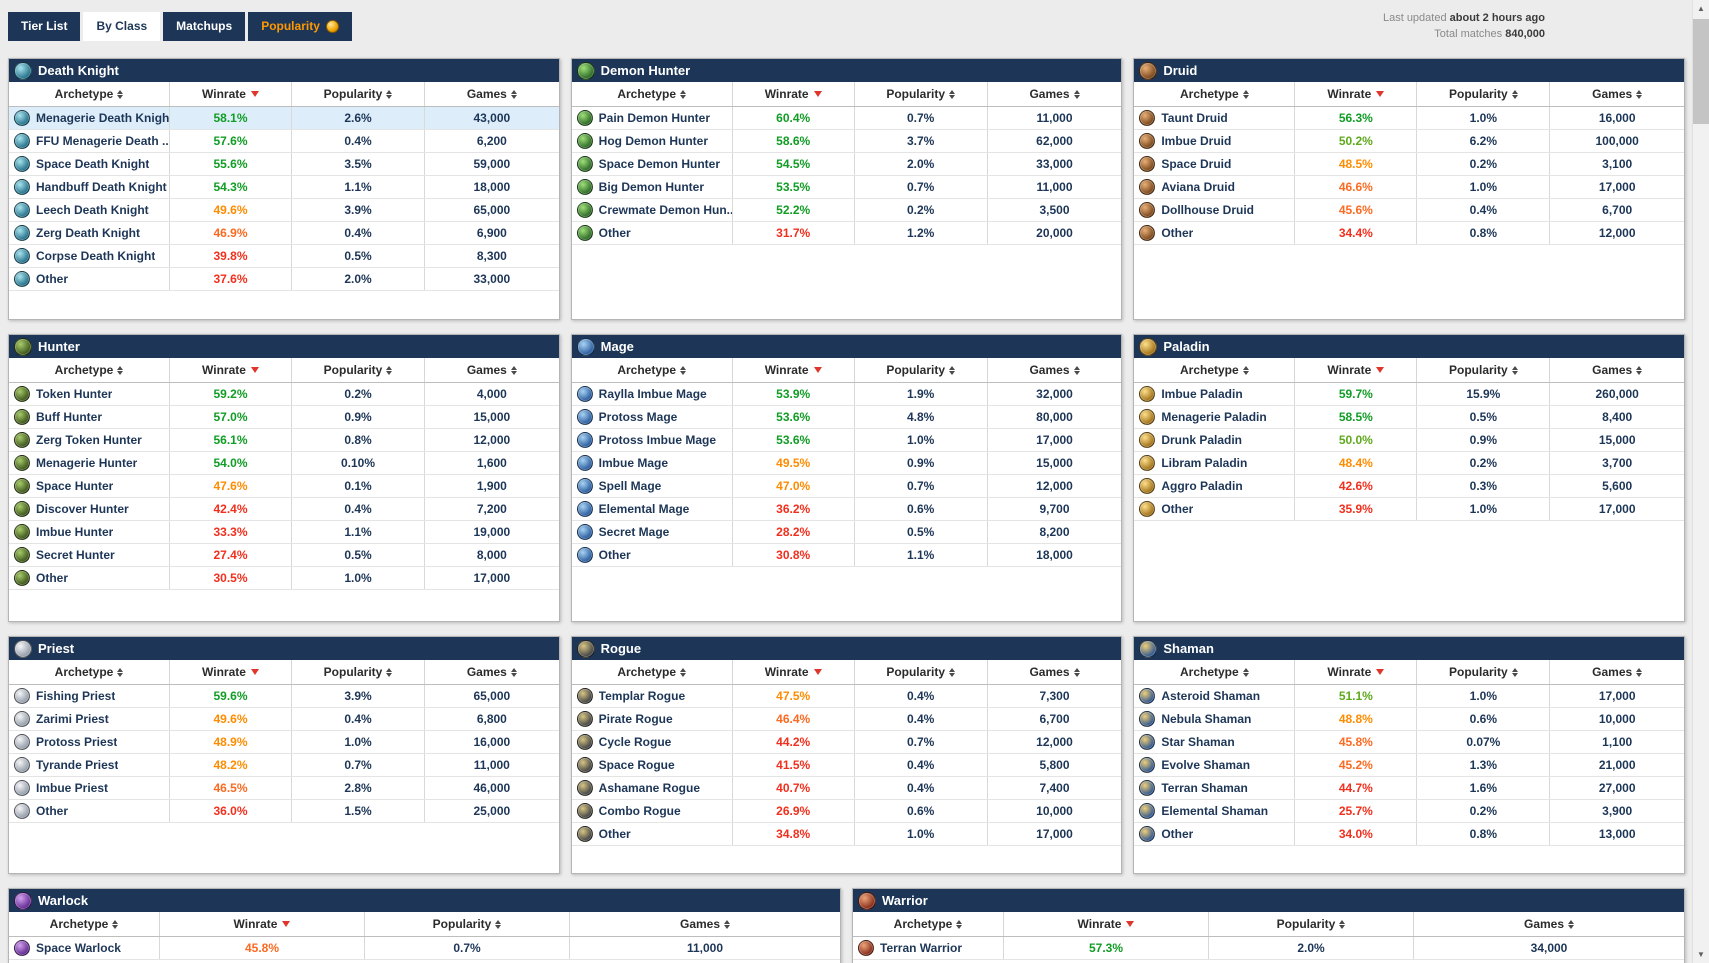 The height and width of the screenshot is (963, 1709). Describe the element at coordinates (1409, 696) in the screenshot. I see `archetype-row: Asteroid Shaman 51.1% 1.0% 17,000` at that location.